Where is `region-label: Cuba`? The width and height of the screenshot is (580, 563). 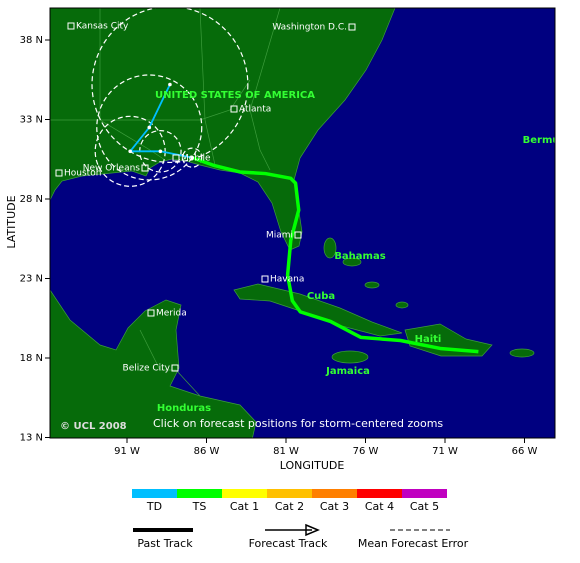 region-label: Cuba is located at coordinates (321, 296).